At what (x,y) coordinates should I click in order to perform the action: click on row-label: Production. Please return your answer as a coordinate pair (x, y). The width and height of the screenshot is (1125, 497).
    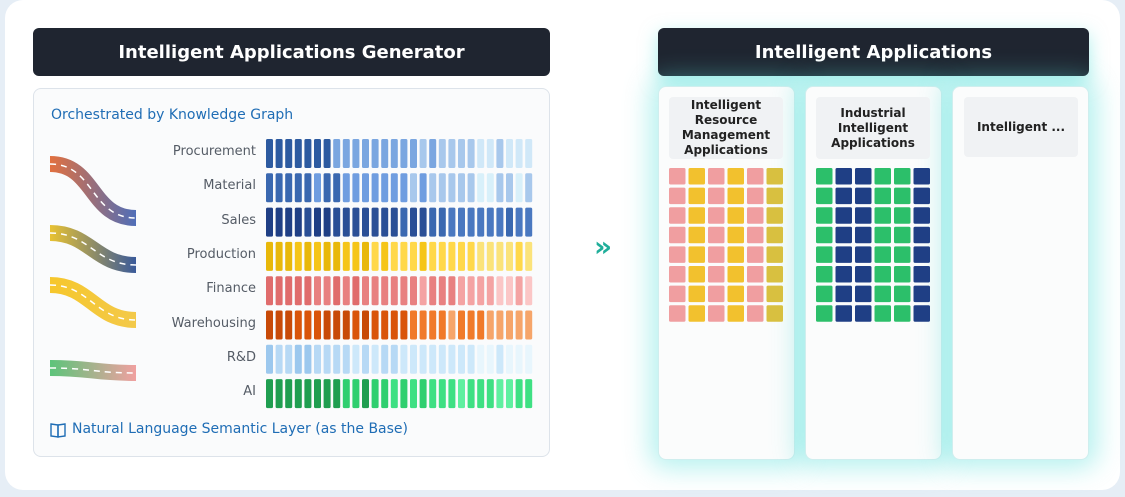
    Looking at the image, I should click on (221, 254).